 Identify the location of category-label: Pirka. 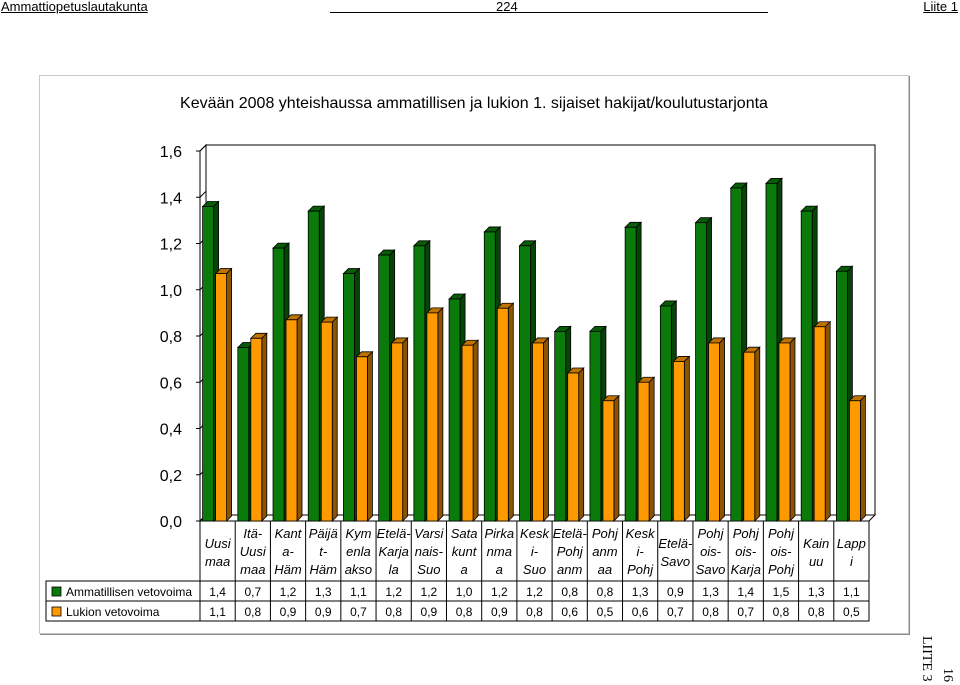
(499, 533).